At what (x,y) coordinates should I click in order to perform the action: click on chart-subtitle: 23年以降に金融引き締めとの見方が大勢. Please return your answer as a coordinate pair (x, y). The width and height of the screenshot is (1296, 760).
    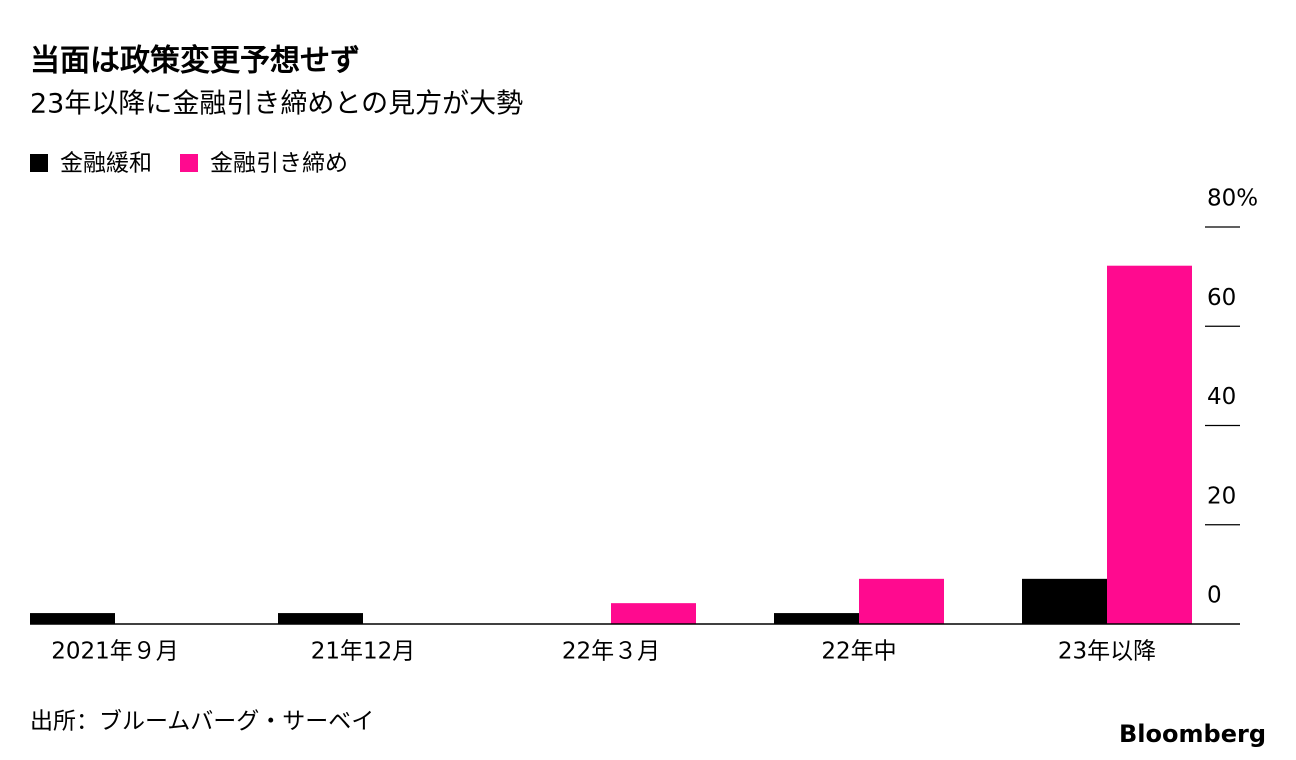
    Looking at the image, I should click on (276, 104).